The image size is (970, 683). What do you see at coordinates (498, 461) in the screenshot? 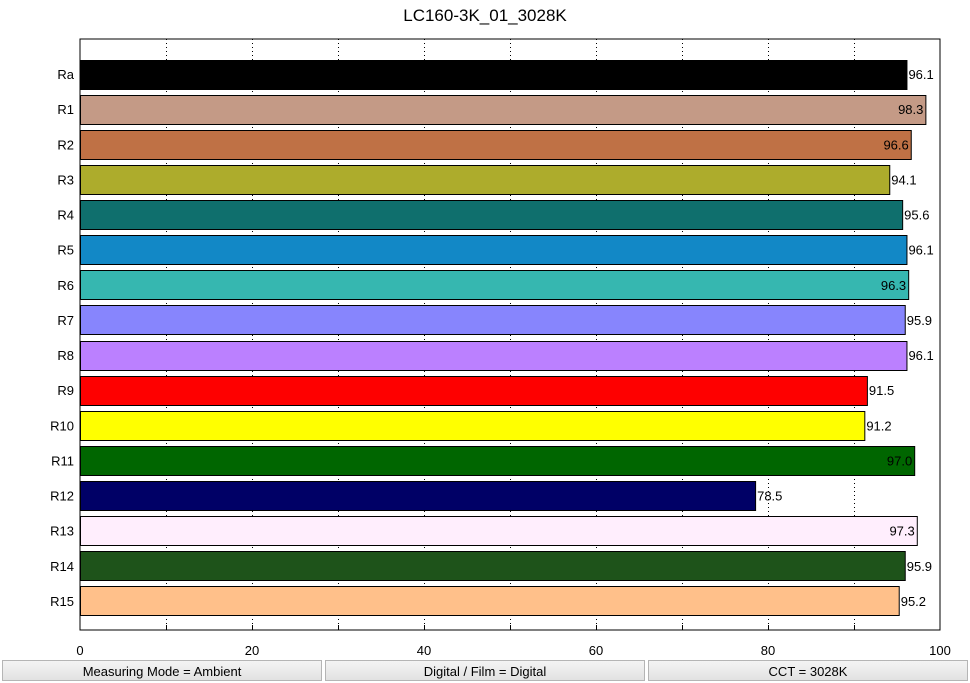
I see `bar-r11` at bounding box center [498, 461].